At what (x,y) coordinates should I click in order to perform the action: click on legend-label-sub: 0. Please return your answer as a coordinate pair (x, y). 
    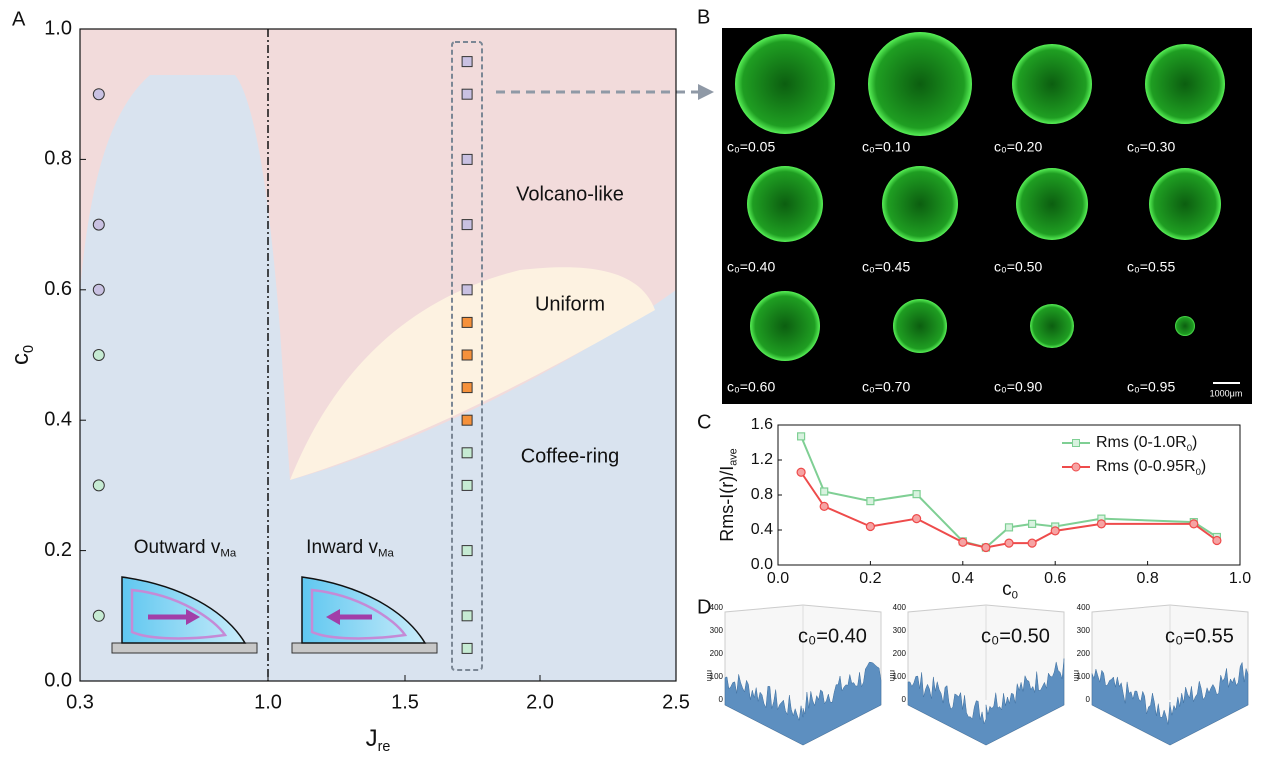
    Looking at the image, I should click on (1189, 447).